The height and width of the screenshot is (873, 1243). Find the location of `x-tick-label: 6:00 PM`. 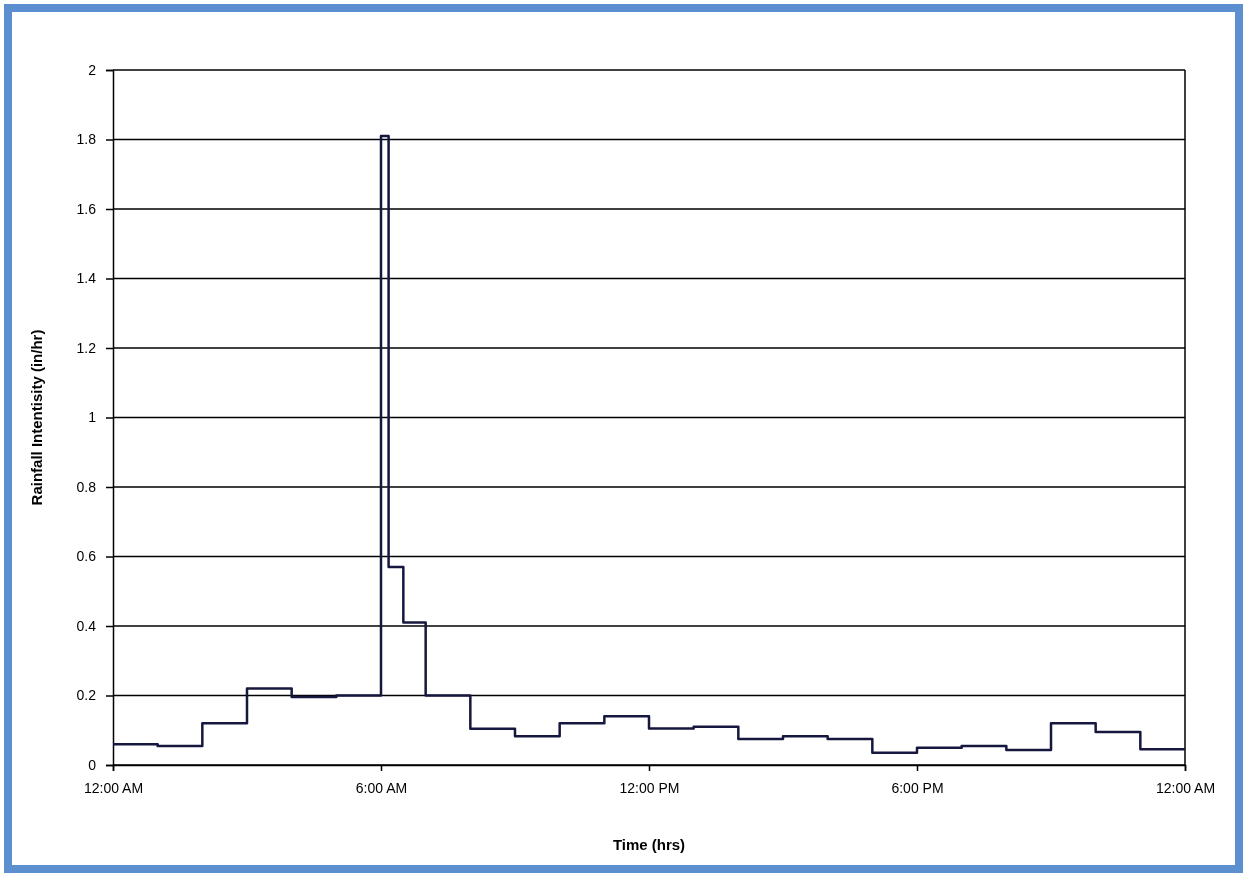

x-tick-label: 6:00 PM is located at coordinates (917, 787).